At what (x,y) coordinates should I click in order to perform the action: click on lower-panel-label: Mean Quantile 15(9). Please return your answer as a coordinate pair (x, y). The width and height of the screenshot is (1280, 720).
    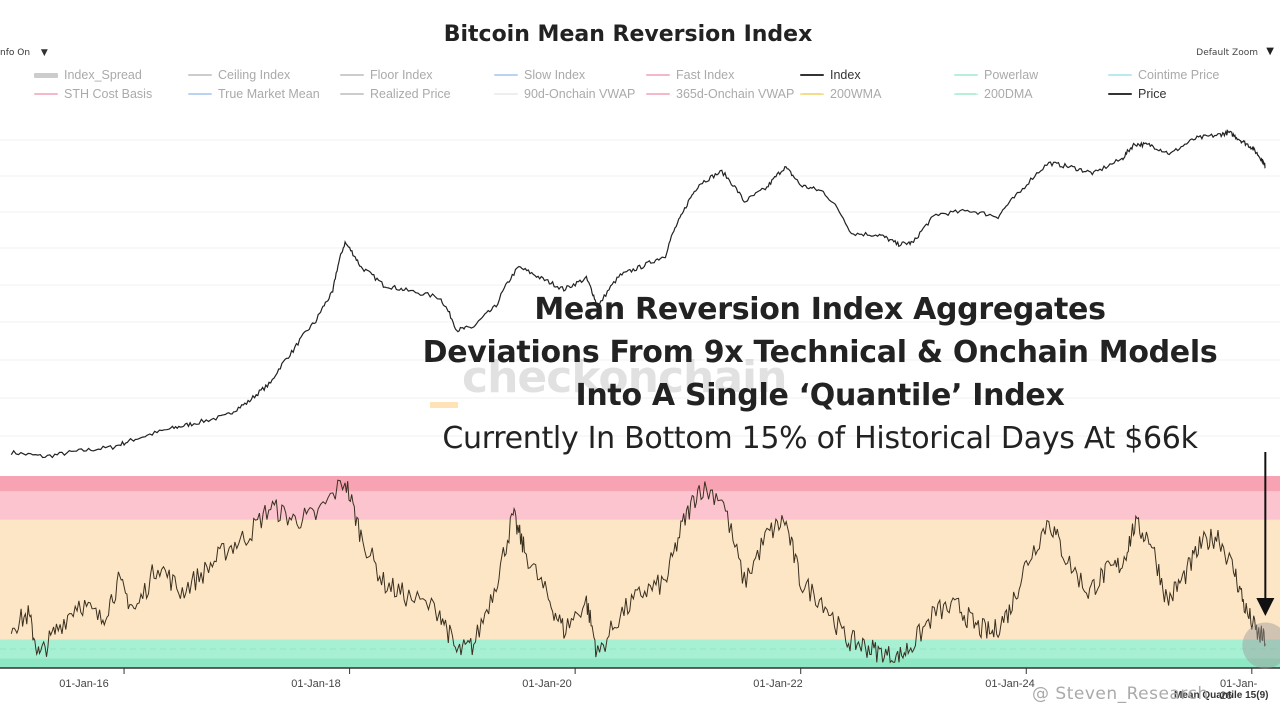
    Looking at the image, I should click on (1221, 695).